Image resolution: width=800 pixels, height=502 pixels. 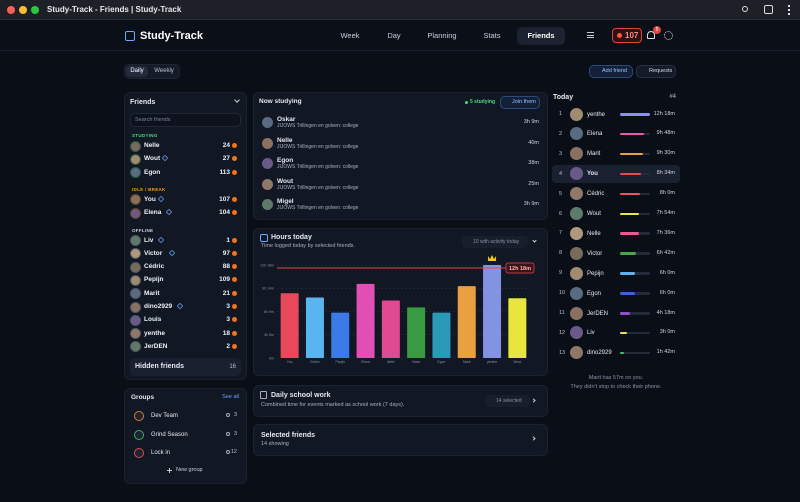 What do you see at coordinates (169, 434) in the screenshot?
I see `group-name: Grind Season` at bounding box center [169, 434].